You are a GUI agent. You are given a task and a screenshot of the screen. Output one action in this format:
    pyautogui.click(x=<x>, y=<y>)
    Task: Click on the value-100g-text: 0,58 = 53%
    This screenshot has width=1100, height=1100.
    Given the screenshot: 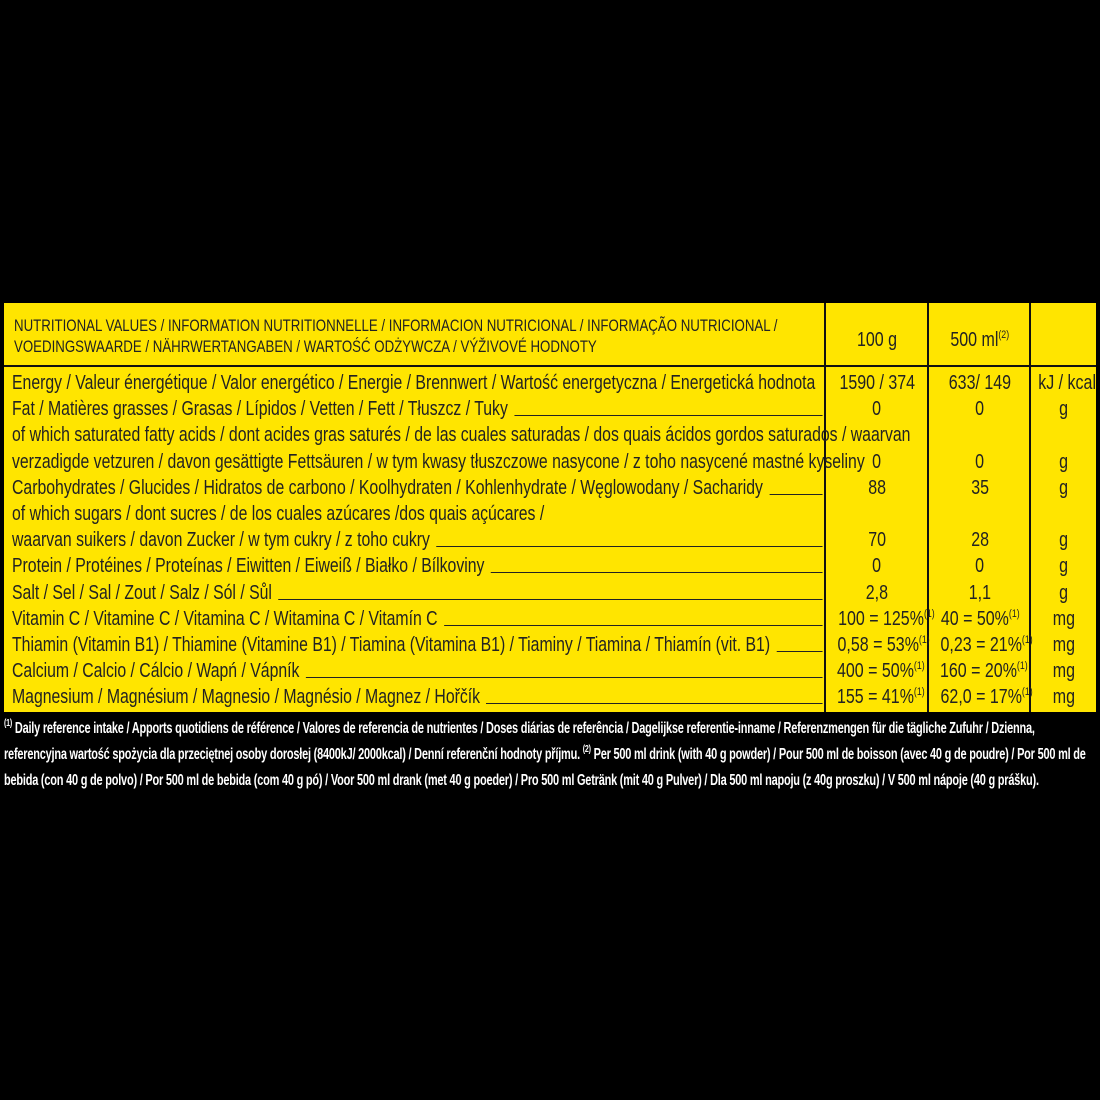 What is the action you would take?
    pyautogui.click(x=878, y=645)
    